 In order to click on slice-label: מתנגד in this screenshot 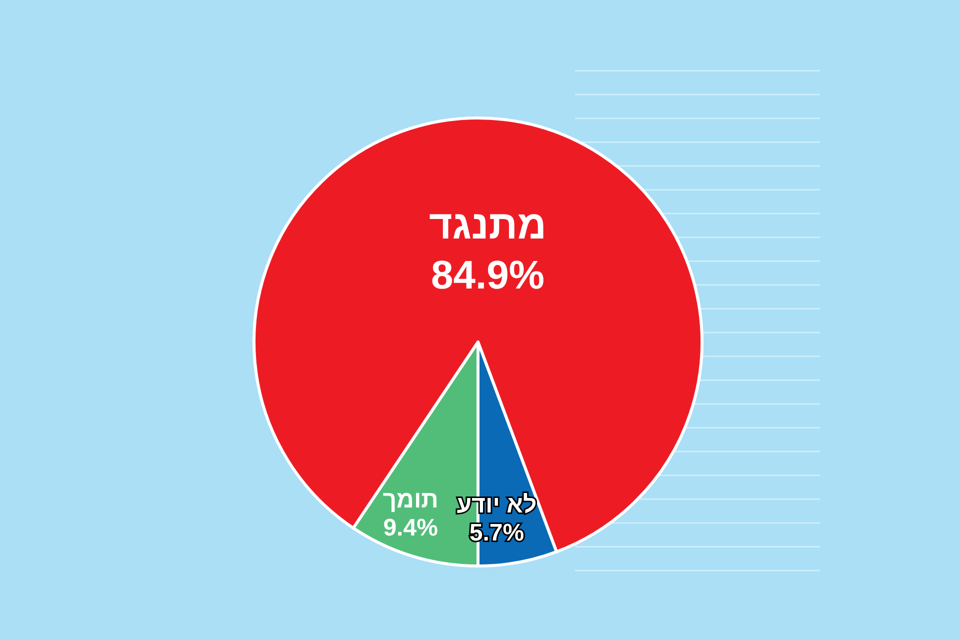, I will do `click(487, 226)`.